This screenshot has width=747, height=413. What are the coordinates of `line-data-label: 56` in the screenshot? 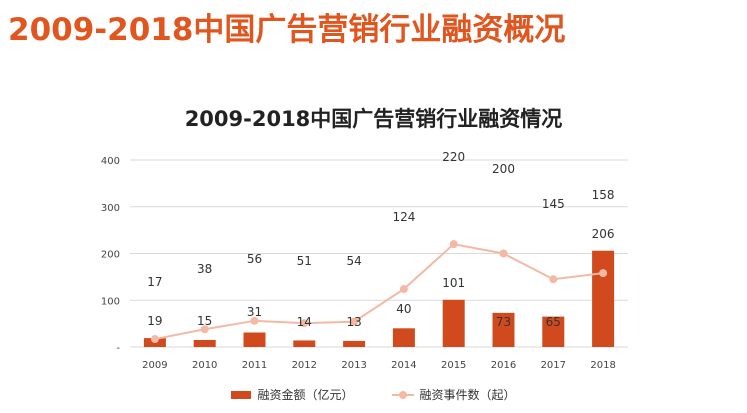 It's located at (254, 259).